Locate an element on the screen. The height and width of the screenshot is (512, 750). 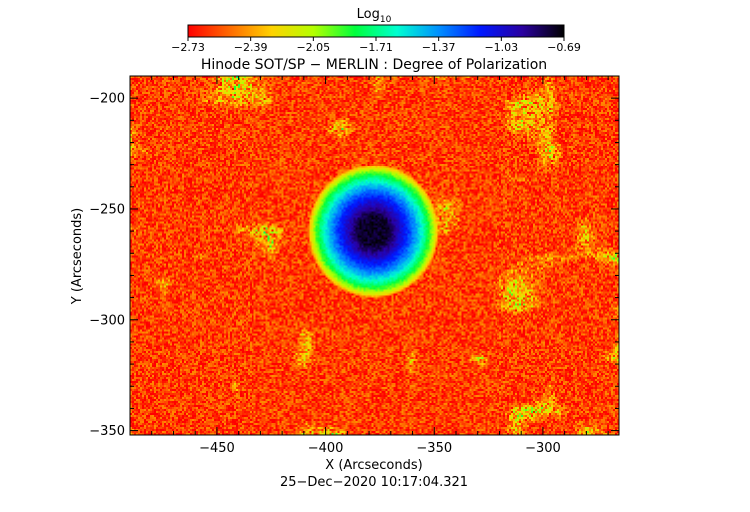
colorbar-ticks: −2.73 −2.39 −2.05 −1.71 −1.37 −1.03 −0.69 is located at coordinates (376, 45).